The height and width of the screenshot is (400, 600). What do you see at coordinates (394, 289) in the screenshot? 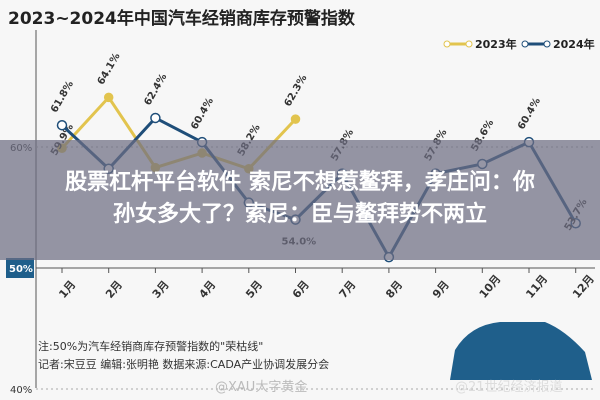
I see `x-tick-label: 8月` at bounding box center [394, 289].